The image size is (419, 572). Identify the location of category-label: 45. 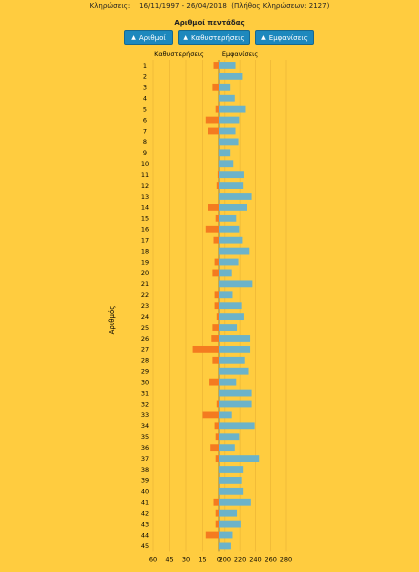
(145, 546).